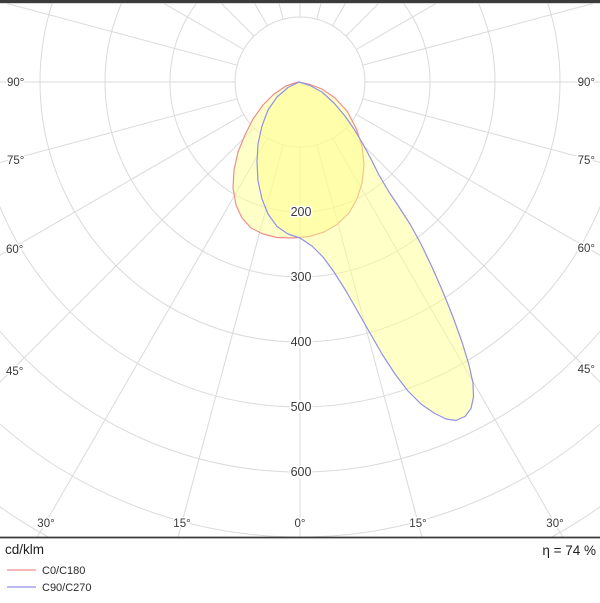 The height and width of the screenshot is (603, 600). Describe the element at coordinates (586, 249) in the screenshot. I see `angle-label-right-60: 60°` at that location.